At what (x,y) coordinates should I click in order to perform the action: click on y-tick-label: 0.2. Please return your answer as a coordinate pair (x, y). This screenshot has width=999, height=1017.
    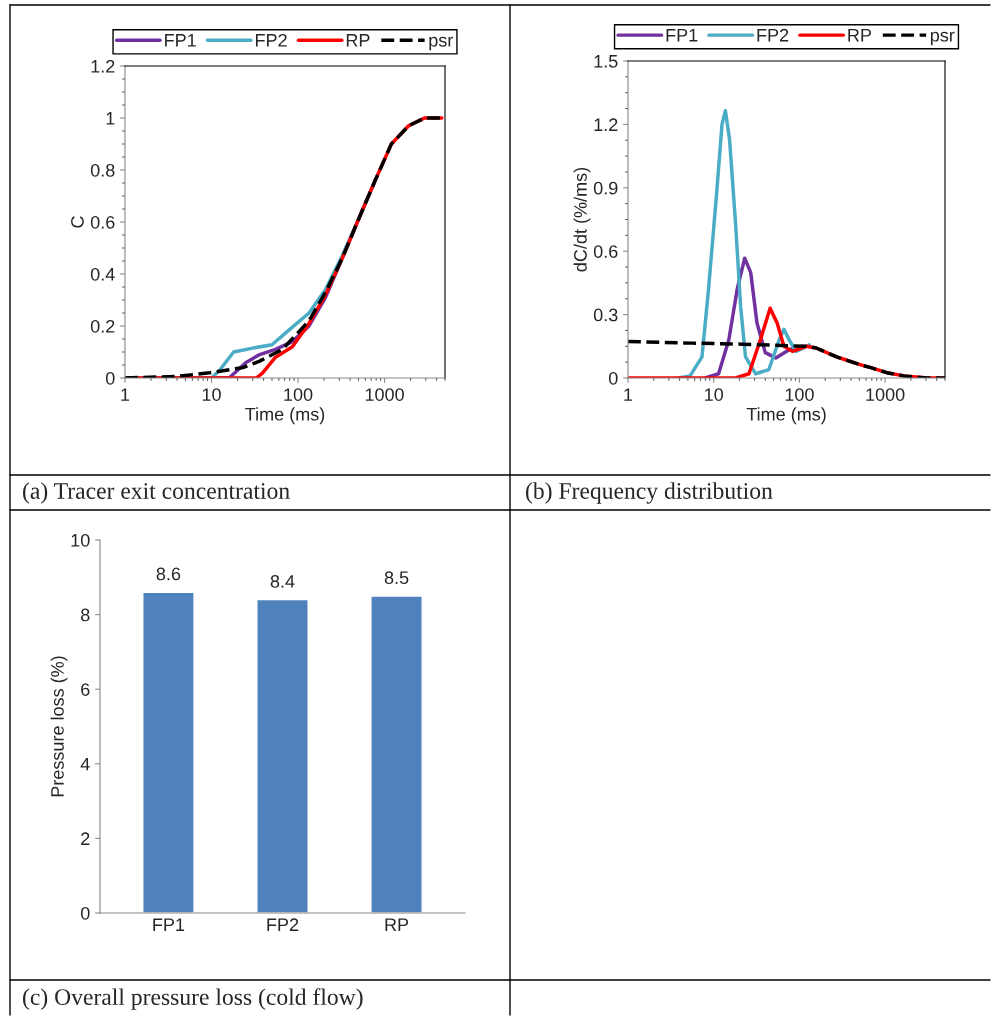
    Looking at the image, I should click on (102, 326).